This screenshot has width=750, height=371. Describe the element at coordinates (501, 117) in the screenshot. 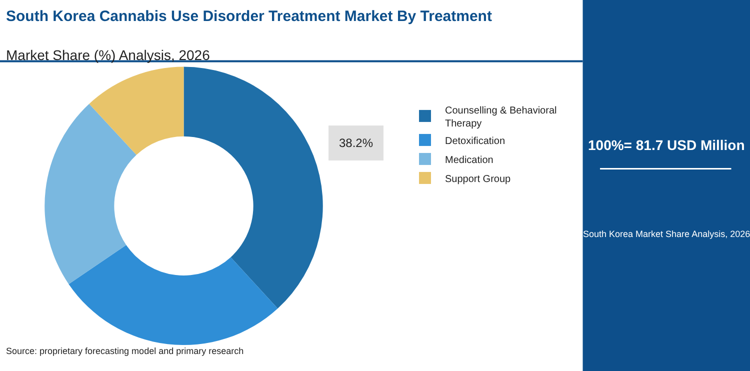

I see `legend-label: Counselling & Behavioral Therapy` at that location.